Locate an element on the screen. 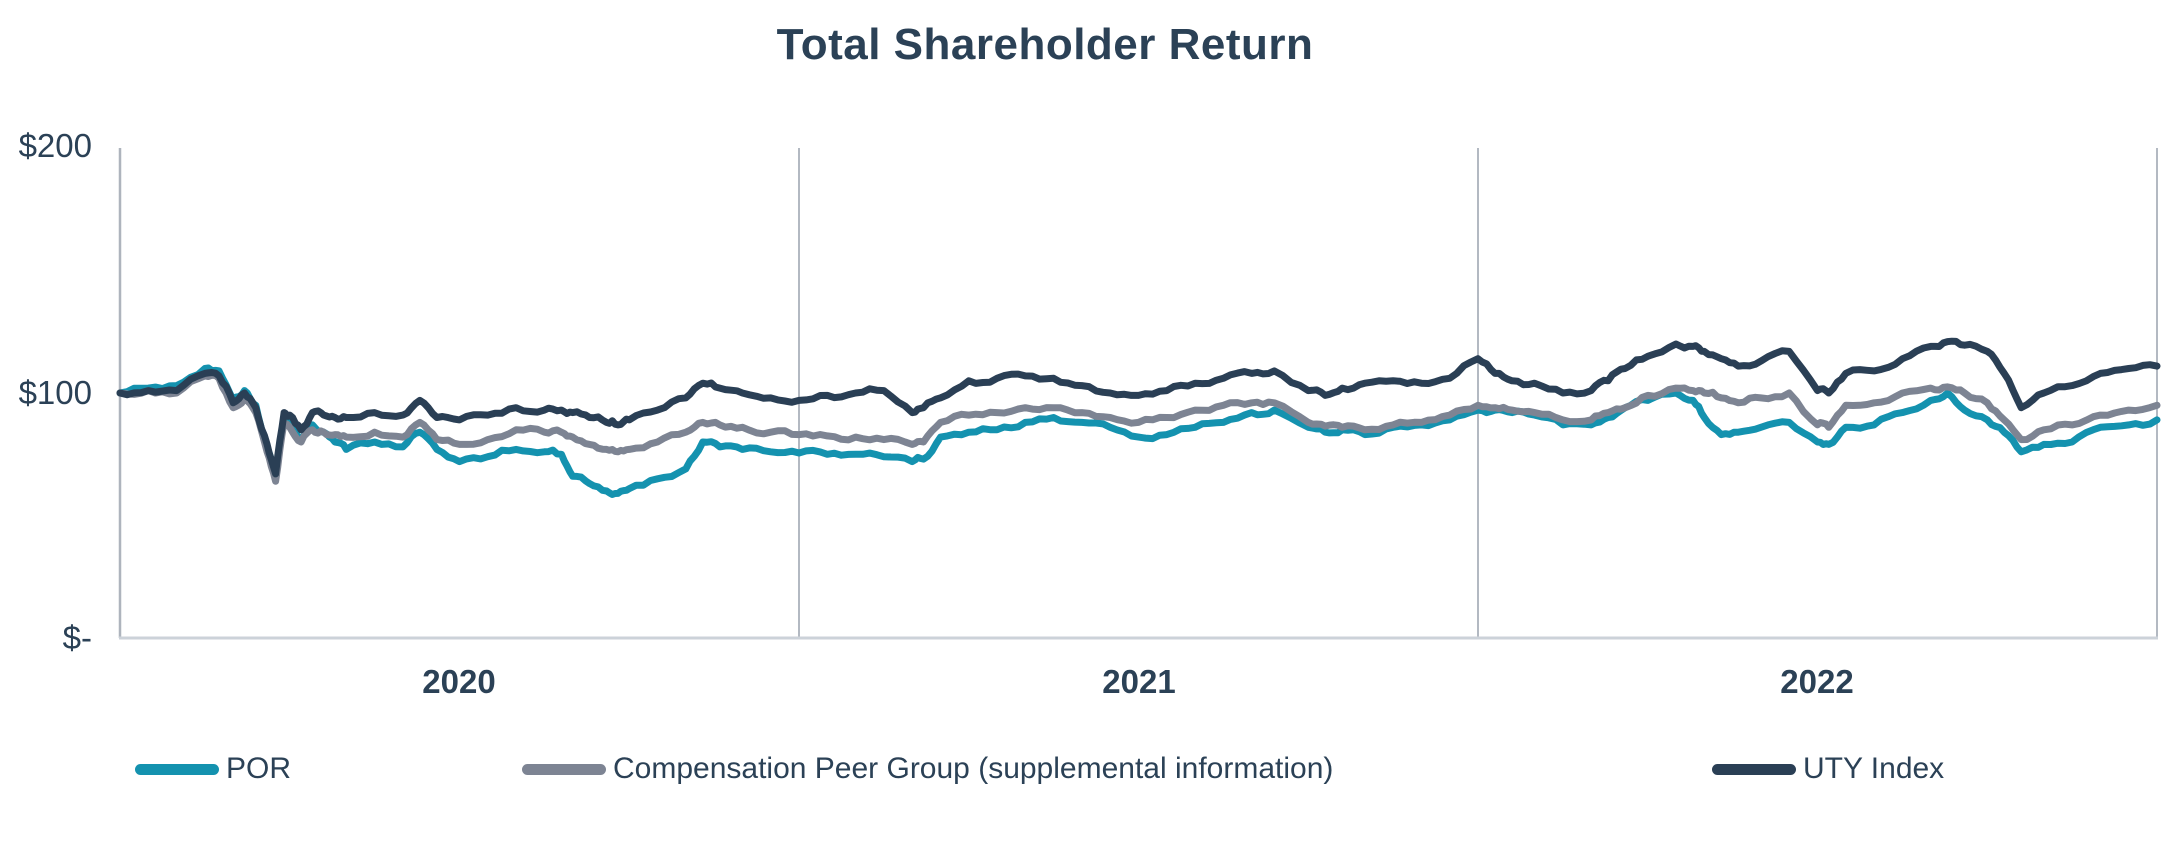 The height and width of the screenshot is (848, 2165). x-axis-tick-2021: 2021 is located at coordinates (1138, 681).